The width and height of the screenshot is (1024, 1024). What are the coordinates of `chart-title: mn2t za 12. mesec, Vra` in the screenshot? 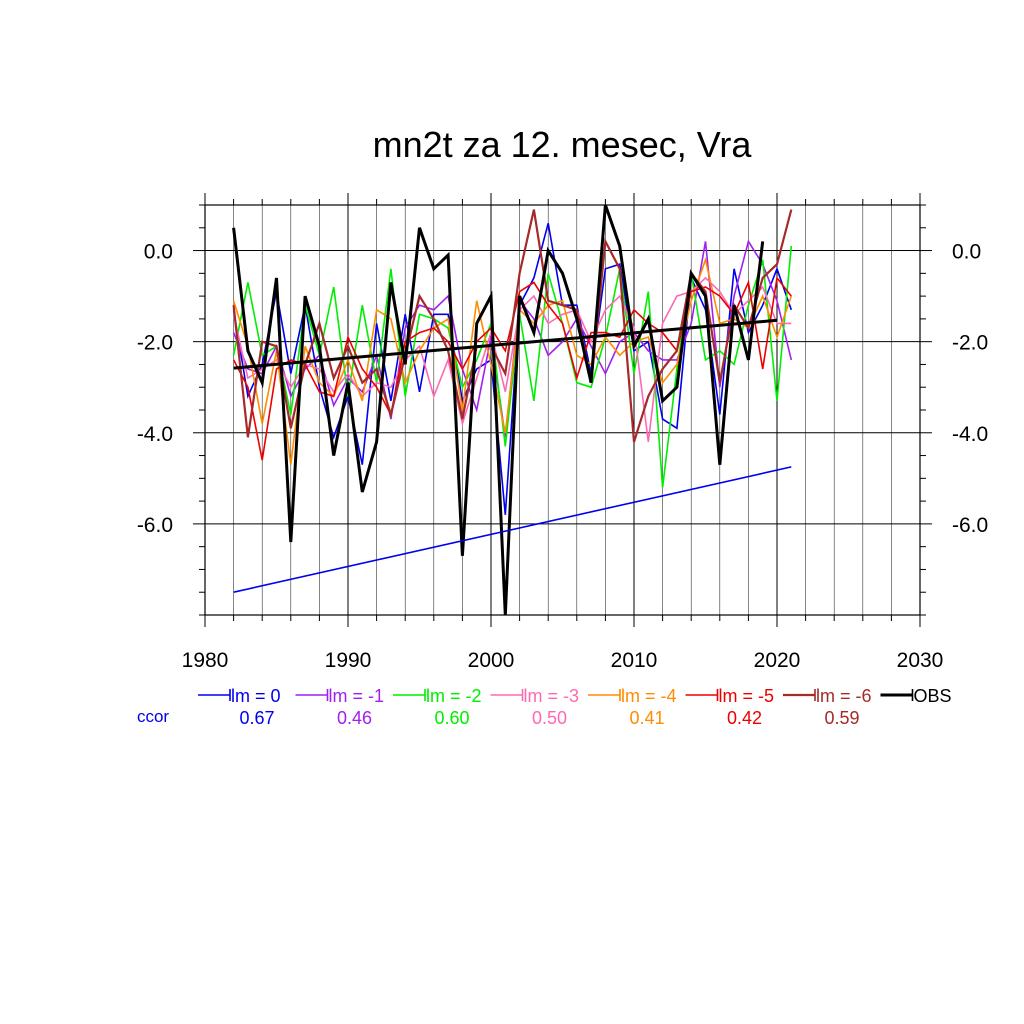 It's located at (563, 144).